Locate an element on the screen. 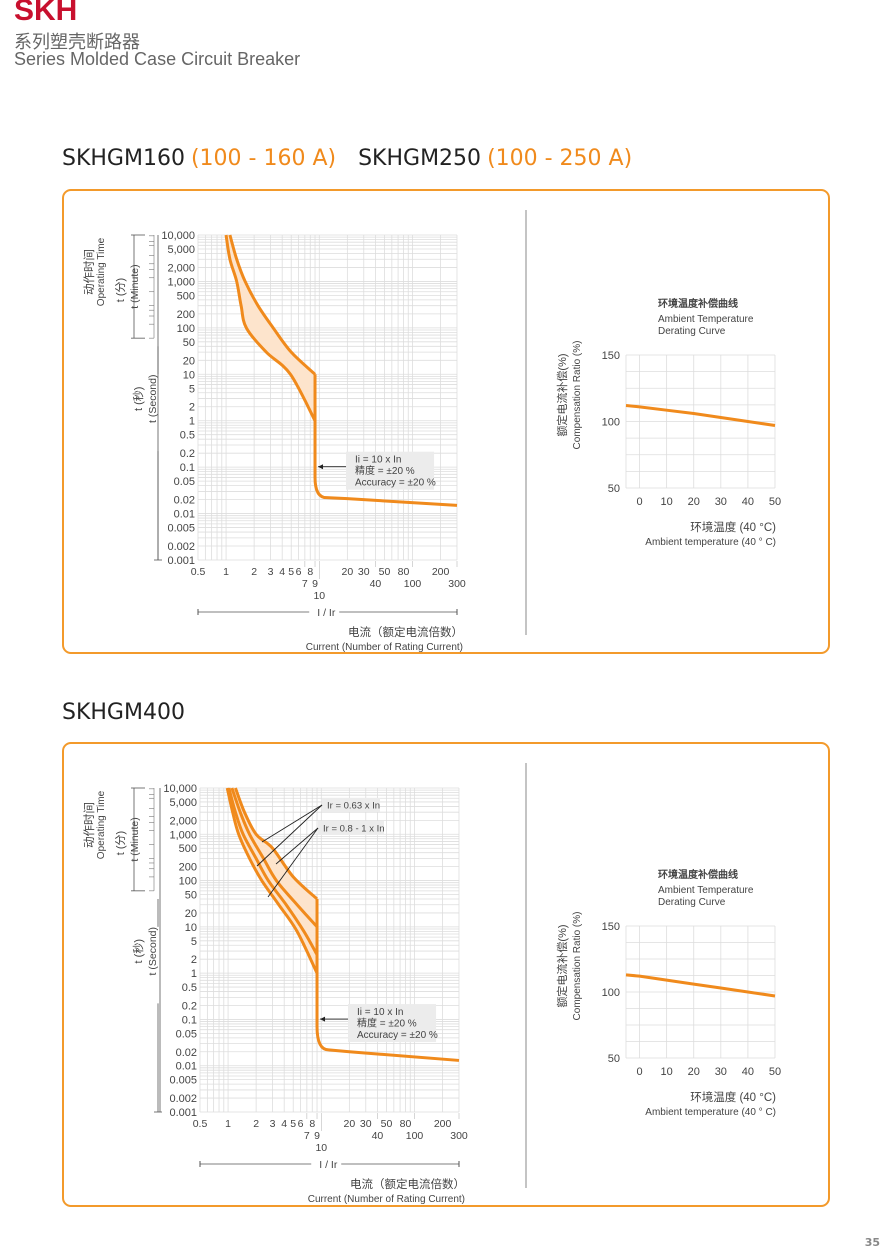  brand-logo: SKH is located at coordinates (46, 13).